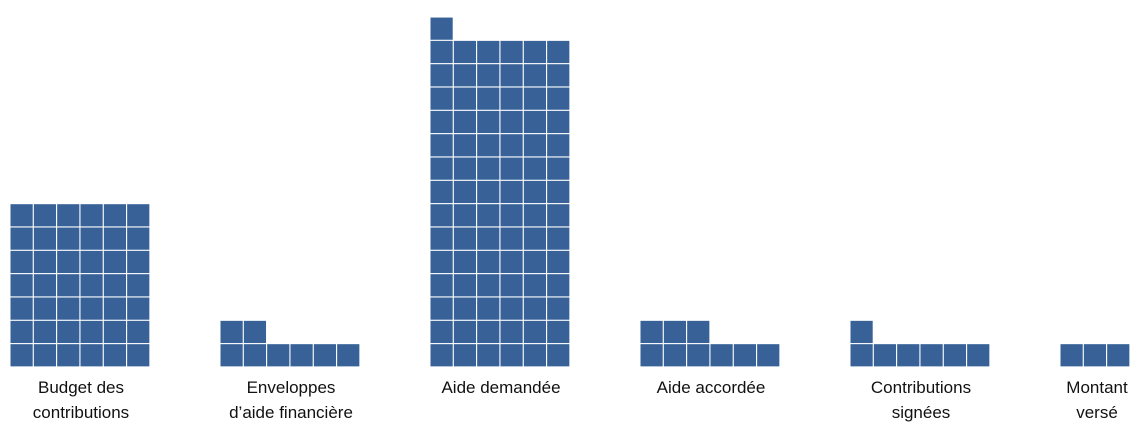 The width and height of the screenshot is (1136, 427). I want to click on category-label-1: Enveloppes d’aide financière, so click(291, 400).